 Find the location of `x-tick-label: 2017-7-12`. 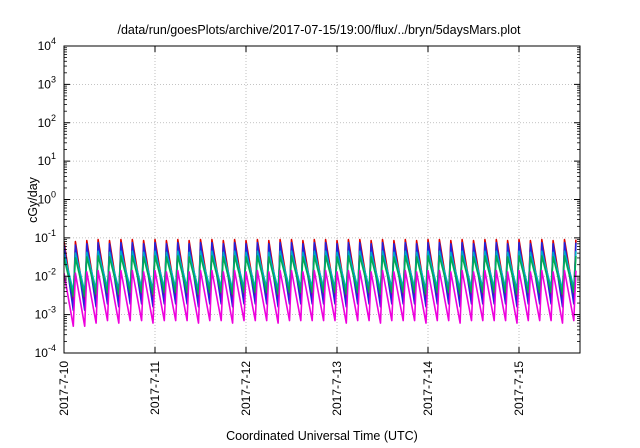

x-tick-label: 2017-7-12 is located at coordinates (246, 388).